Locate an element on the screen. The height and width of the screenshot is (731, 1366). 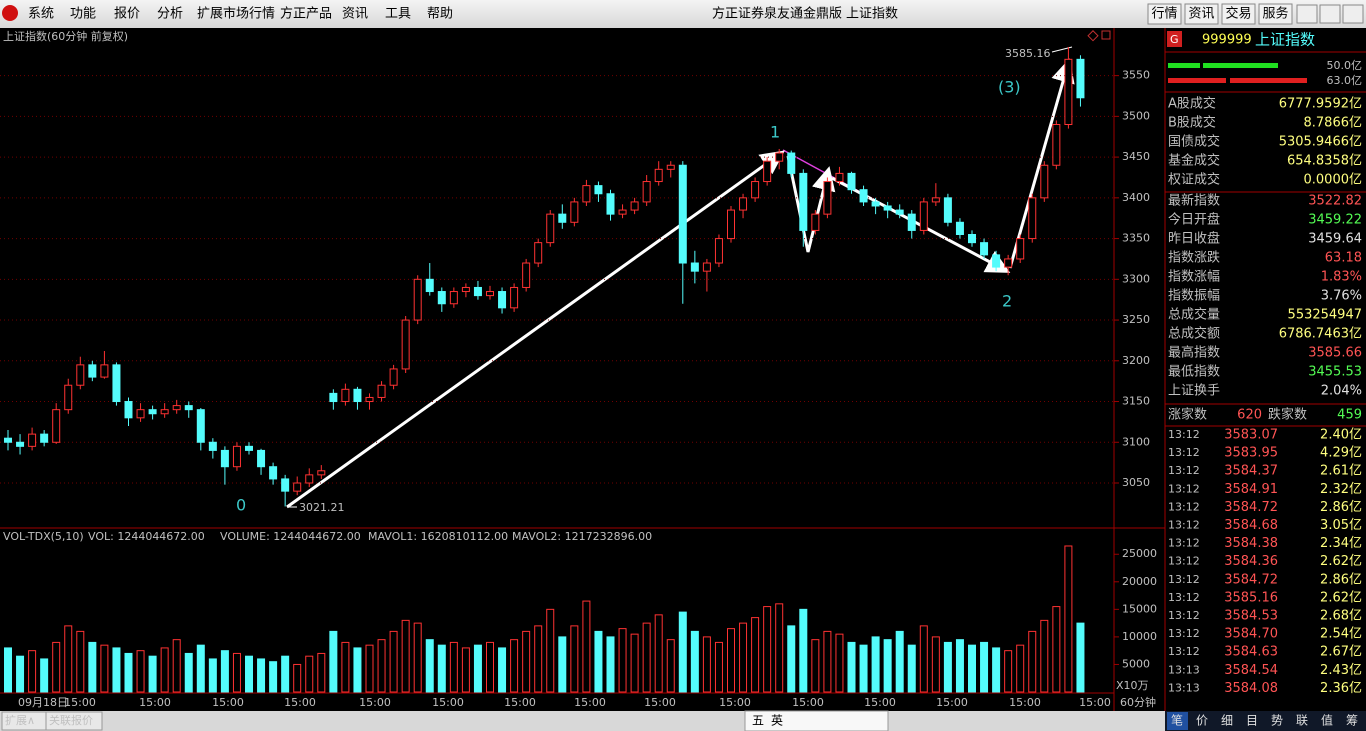
top-button-label: 行情 is located at coordinates (1164, 14).